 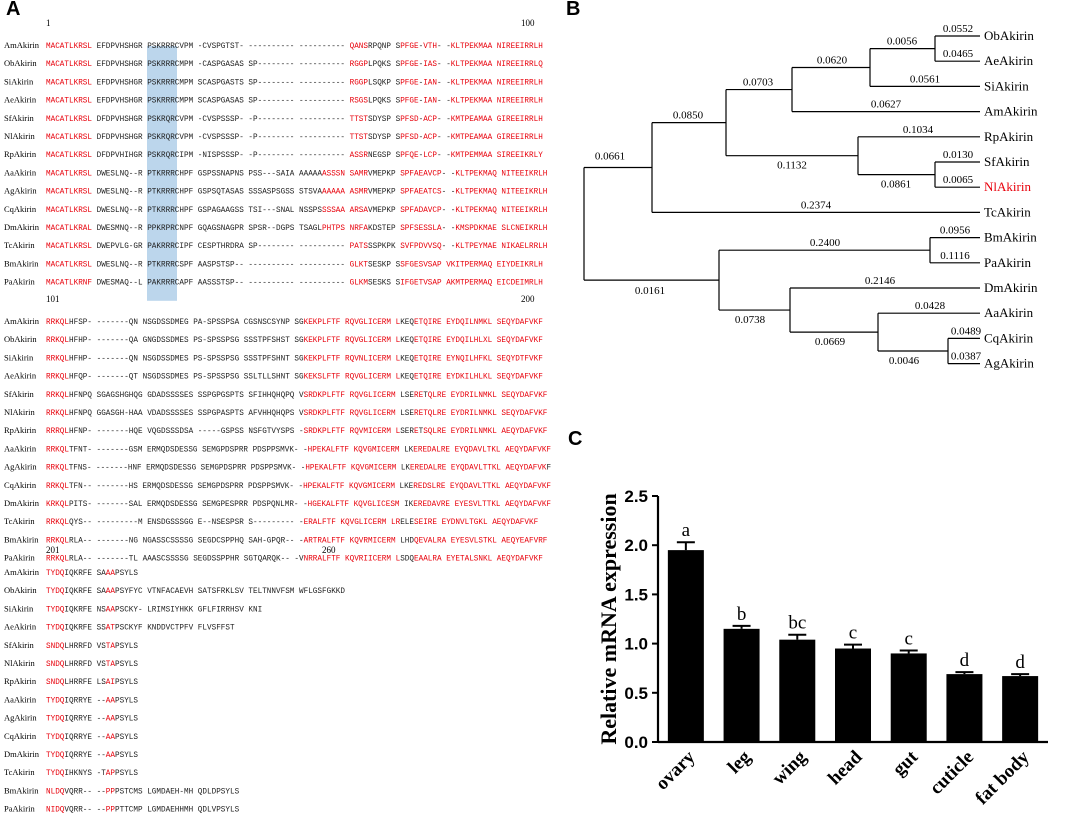 I want to click on significance-letter: c, so click(x=908, y=638).